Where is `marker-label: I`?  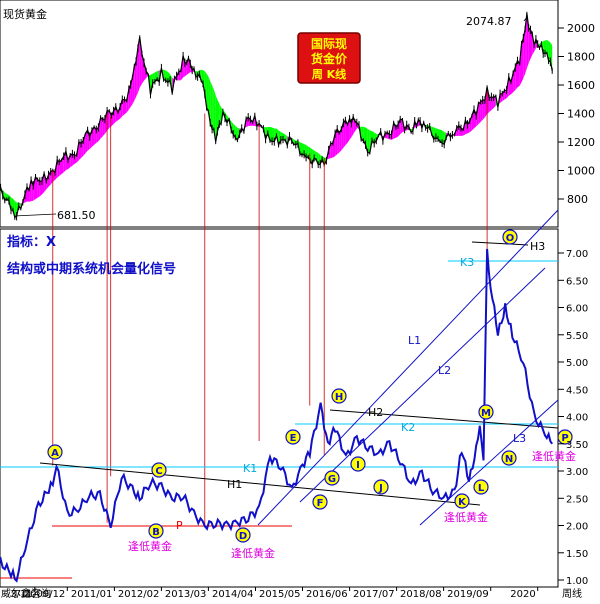
marker-label: I is located at coordinates (358, 465).